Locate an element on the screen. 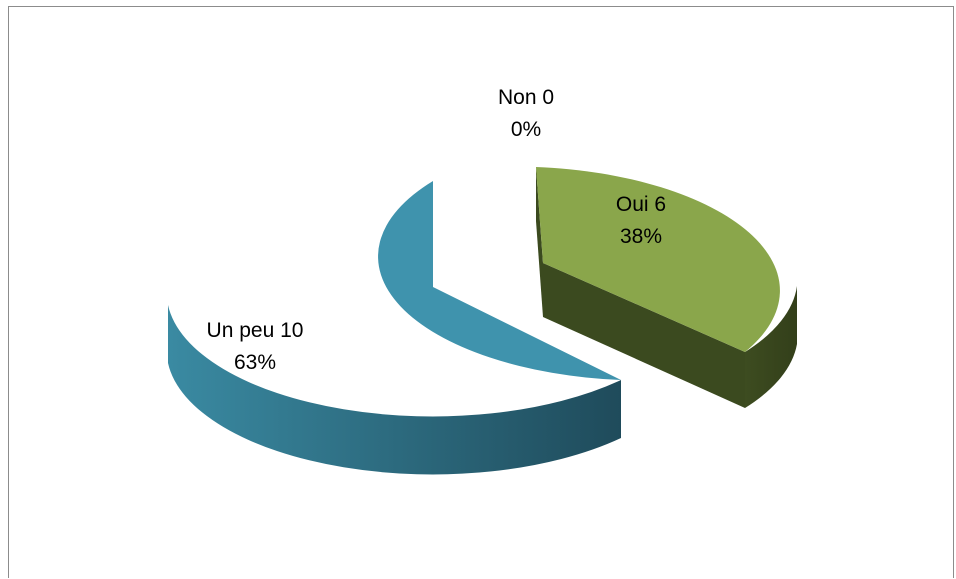 The width and height of the screenshot is (956, 579). data-label-oui: Oui 6 38% is located at coordinates (641, 220).